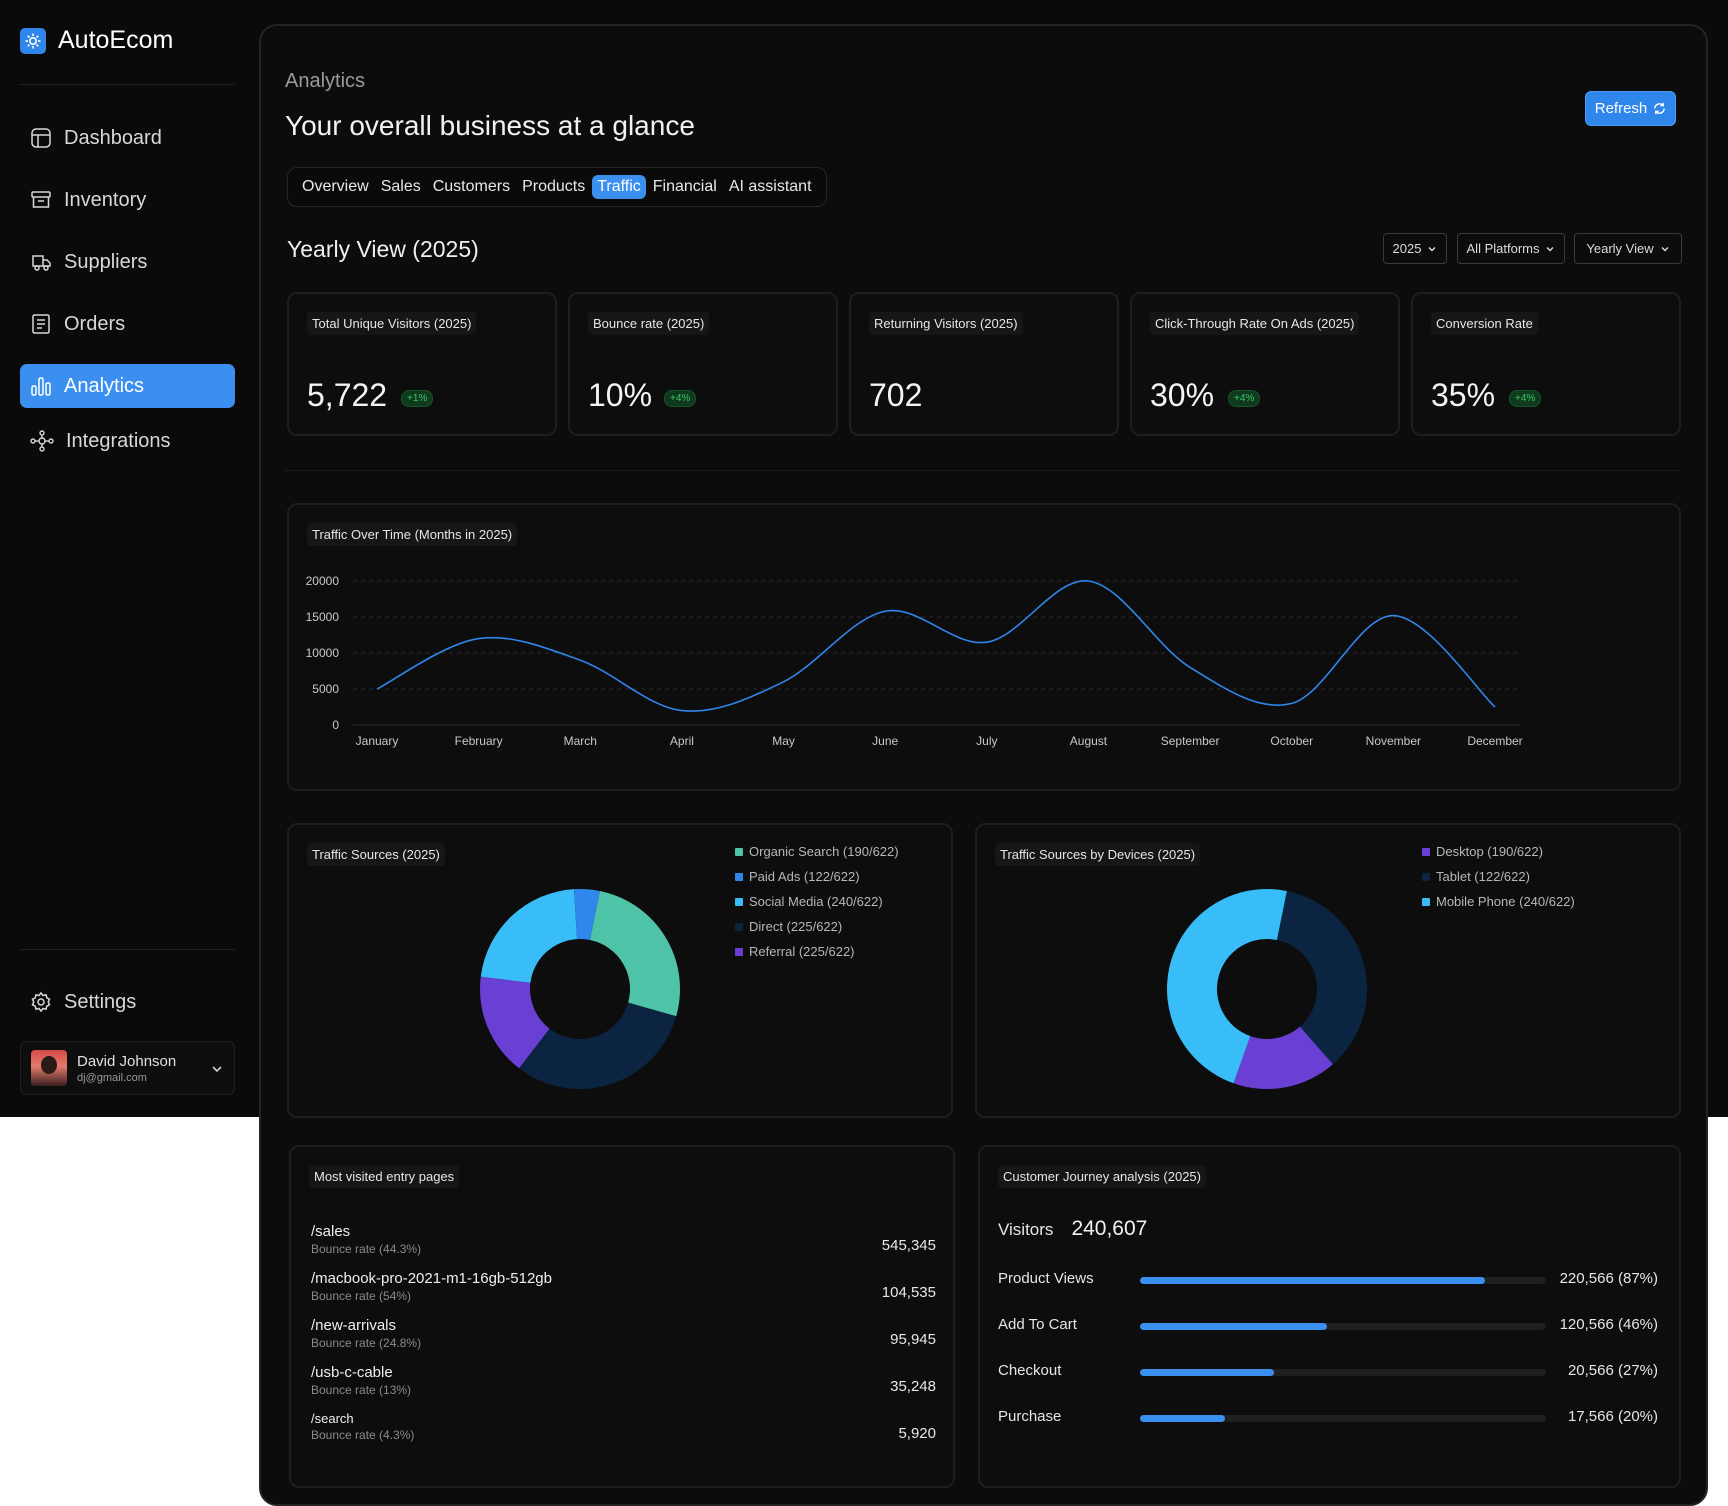 This screenshot has height=1506, width=1728. What do you see at coordinates (383, 249) in the screenshot?
I see `section-title: Yearly View (2025)` at bounding box center [383, 249].